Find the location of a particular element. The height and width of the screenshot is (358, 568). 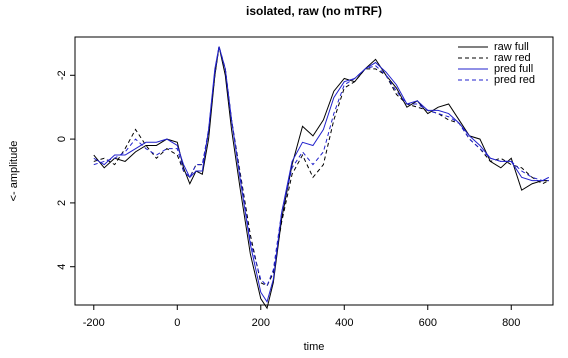

y-tick-label: 2 is located at coordinates (62, 203).